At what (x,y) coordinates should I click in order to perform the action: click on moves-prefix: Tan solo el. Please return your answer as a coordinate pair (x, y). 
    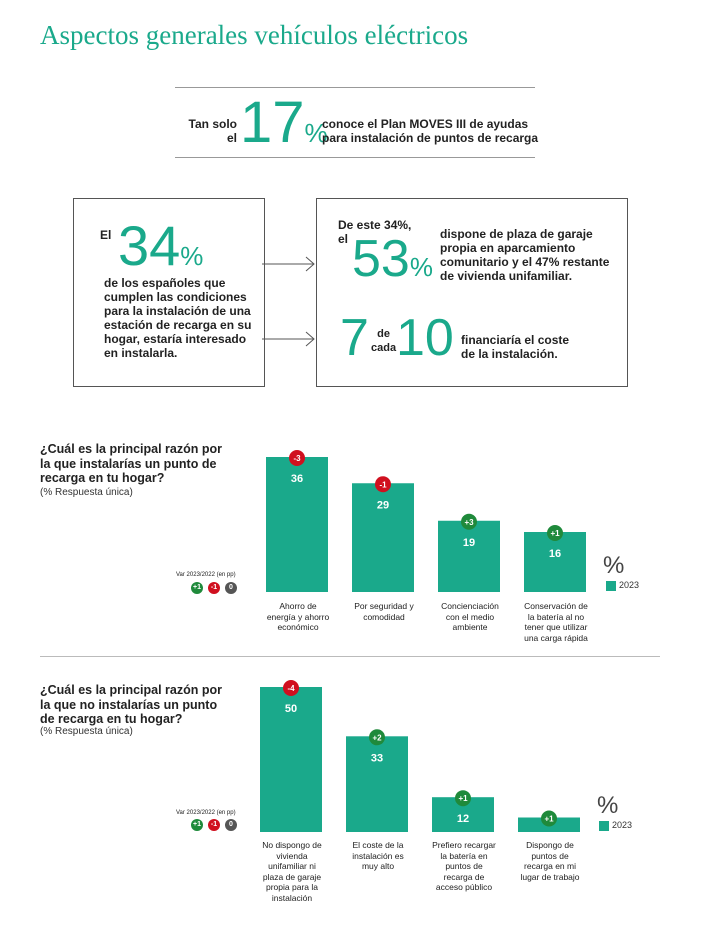
    Looking at the image, I should click on (211, 131).